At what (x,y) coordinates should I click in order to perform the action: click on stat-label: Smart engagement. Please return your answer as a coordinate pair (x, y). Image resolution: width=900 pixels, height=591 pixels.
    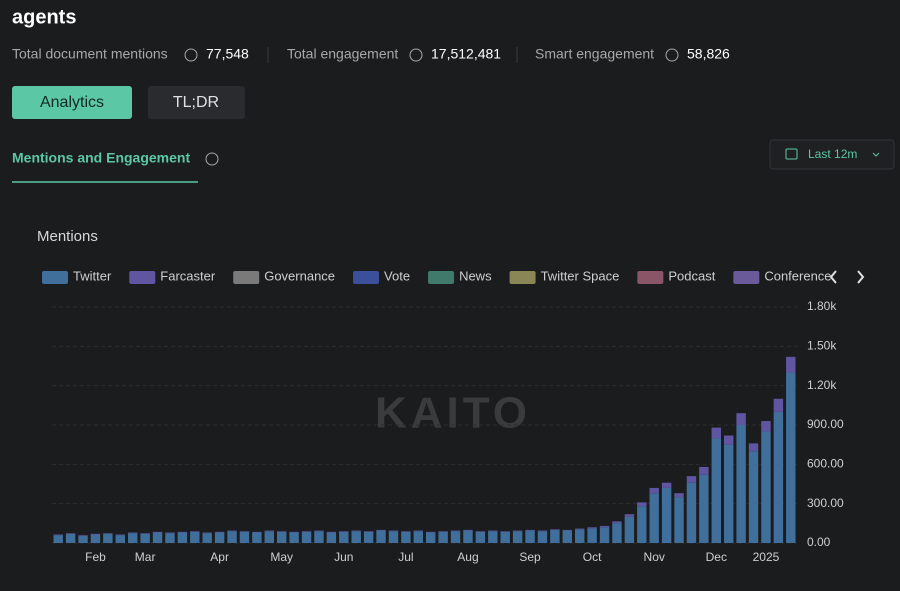
    Looking at the image, I should click on (594, 54).